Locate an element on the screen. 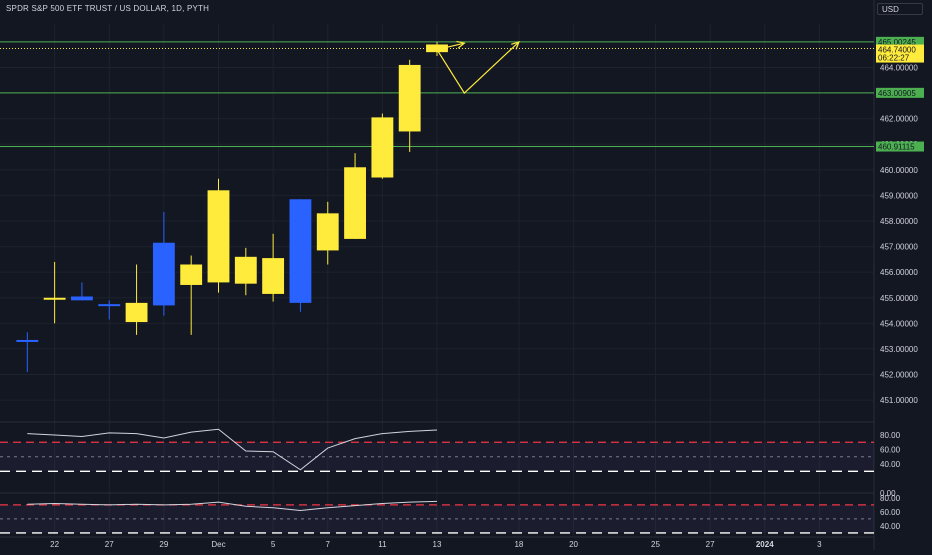 This screenshot has width=932, height=555. time-axis-label: 11 is located at coordinates (382, 544).